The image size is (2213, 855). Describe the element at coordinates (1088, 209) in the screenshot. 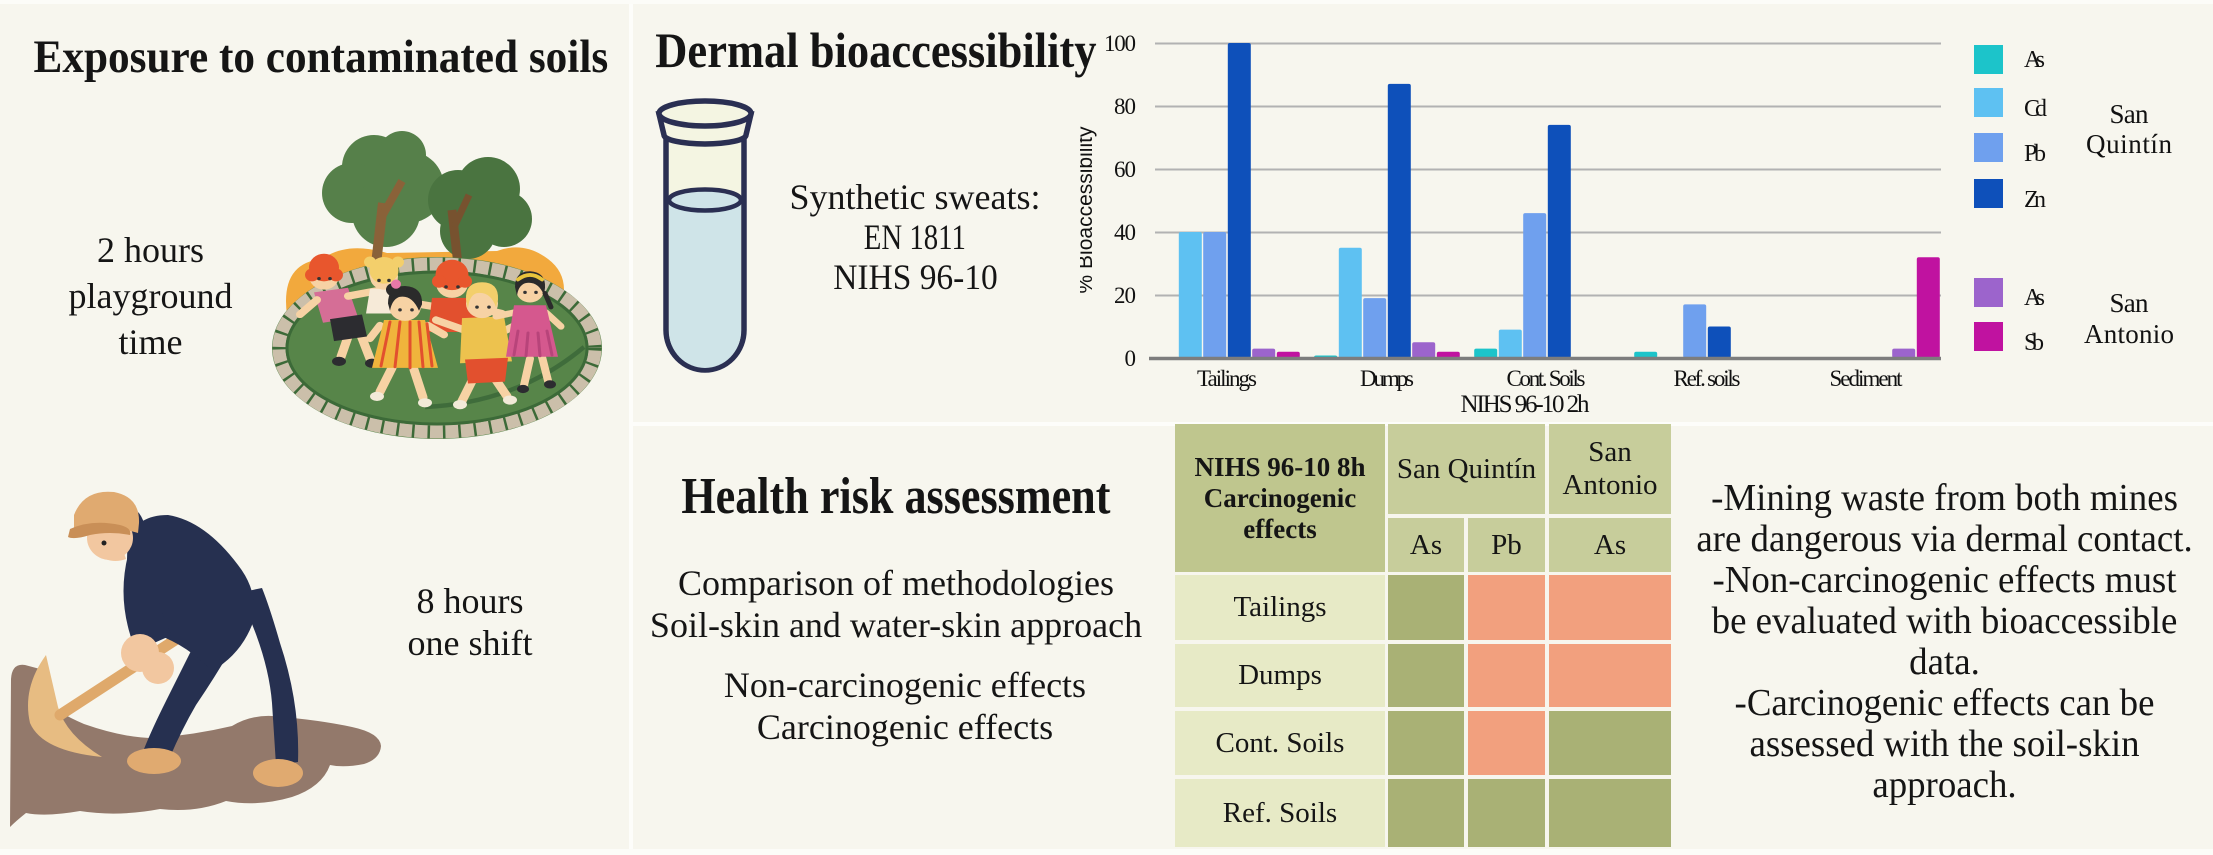

I see `svg-text: % Bioaccessibility` at that location.